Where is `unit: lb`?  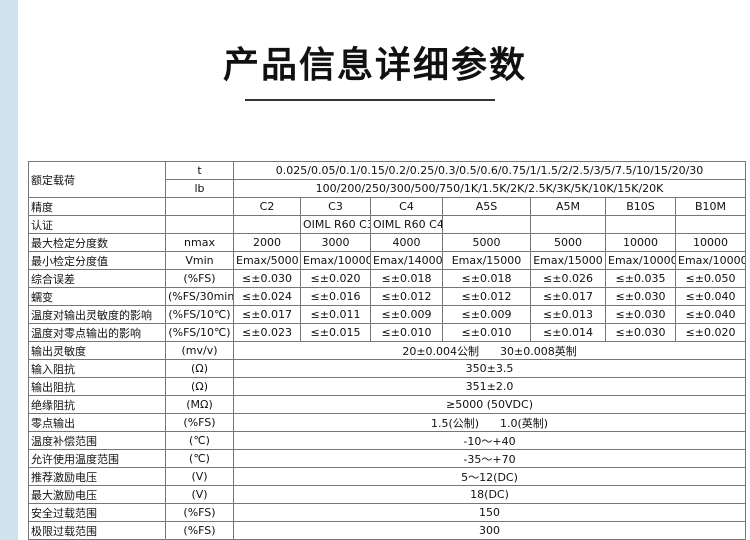
unit: lb is located at coordinates (199, 188).